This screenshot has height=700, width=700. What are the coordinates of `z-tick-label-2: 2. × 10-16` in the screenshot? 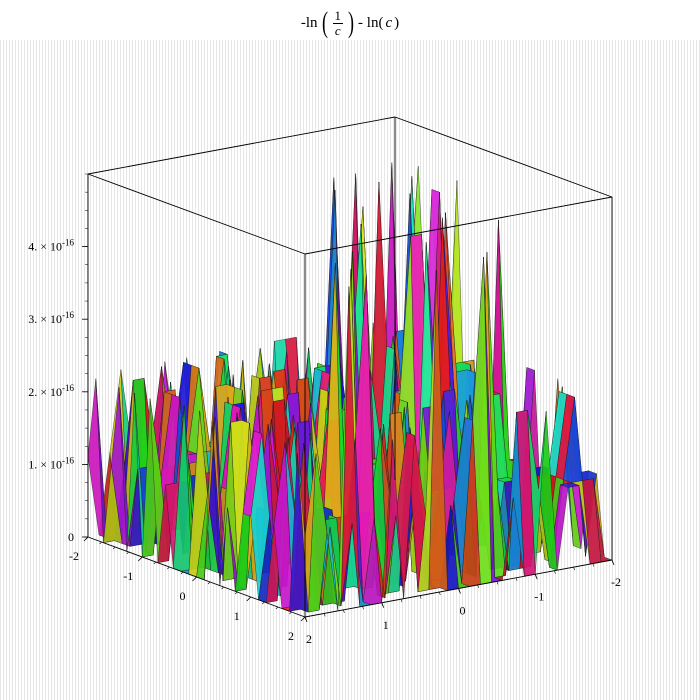 It's located at (51, 391).